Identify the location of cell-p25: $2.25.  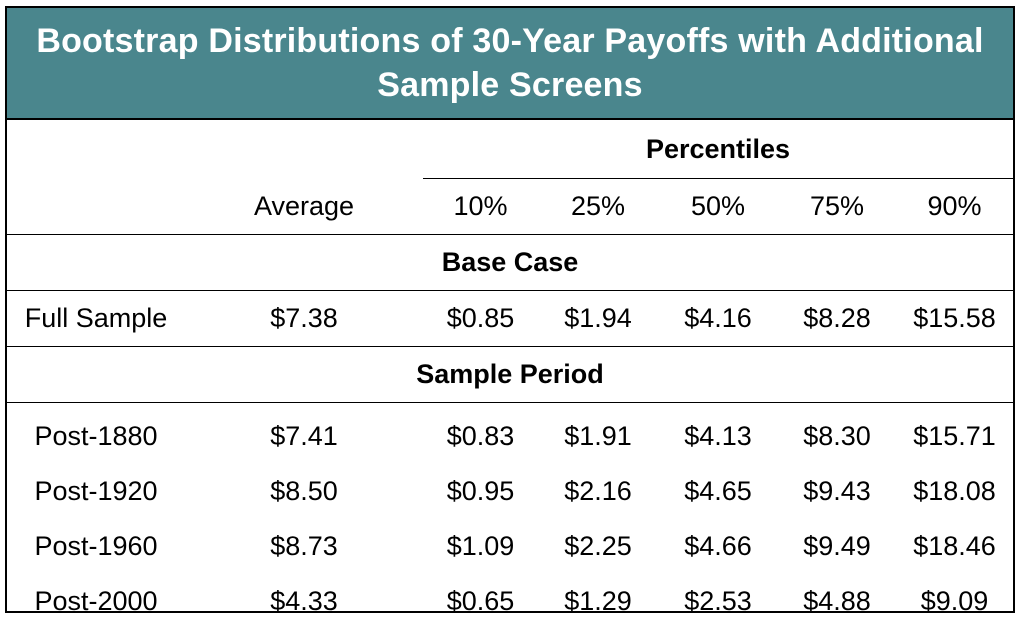
(598, 546).